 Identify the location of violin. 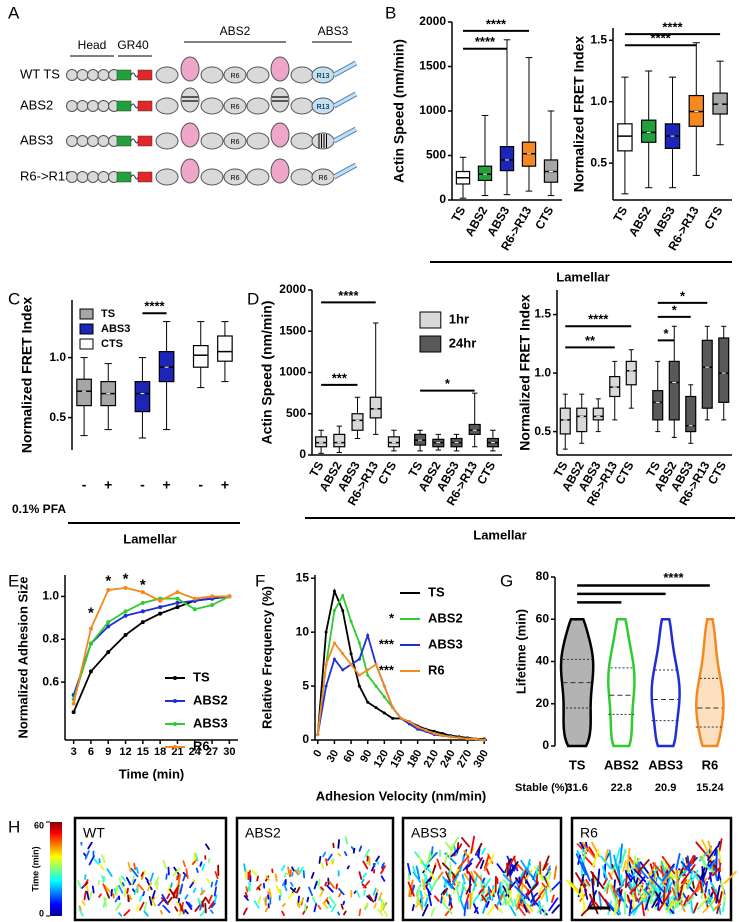
(577, 683).